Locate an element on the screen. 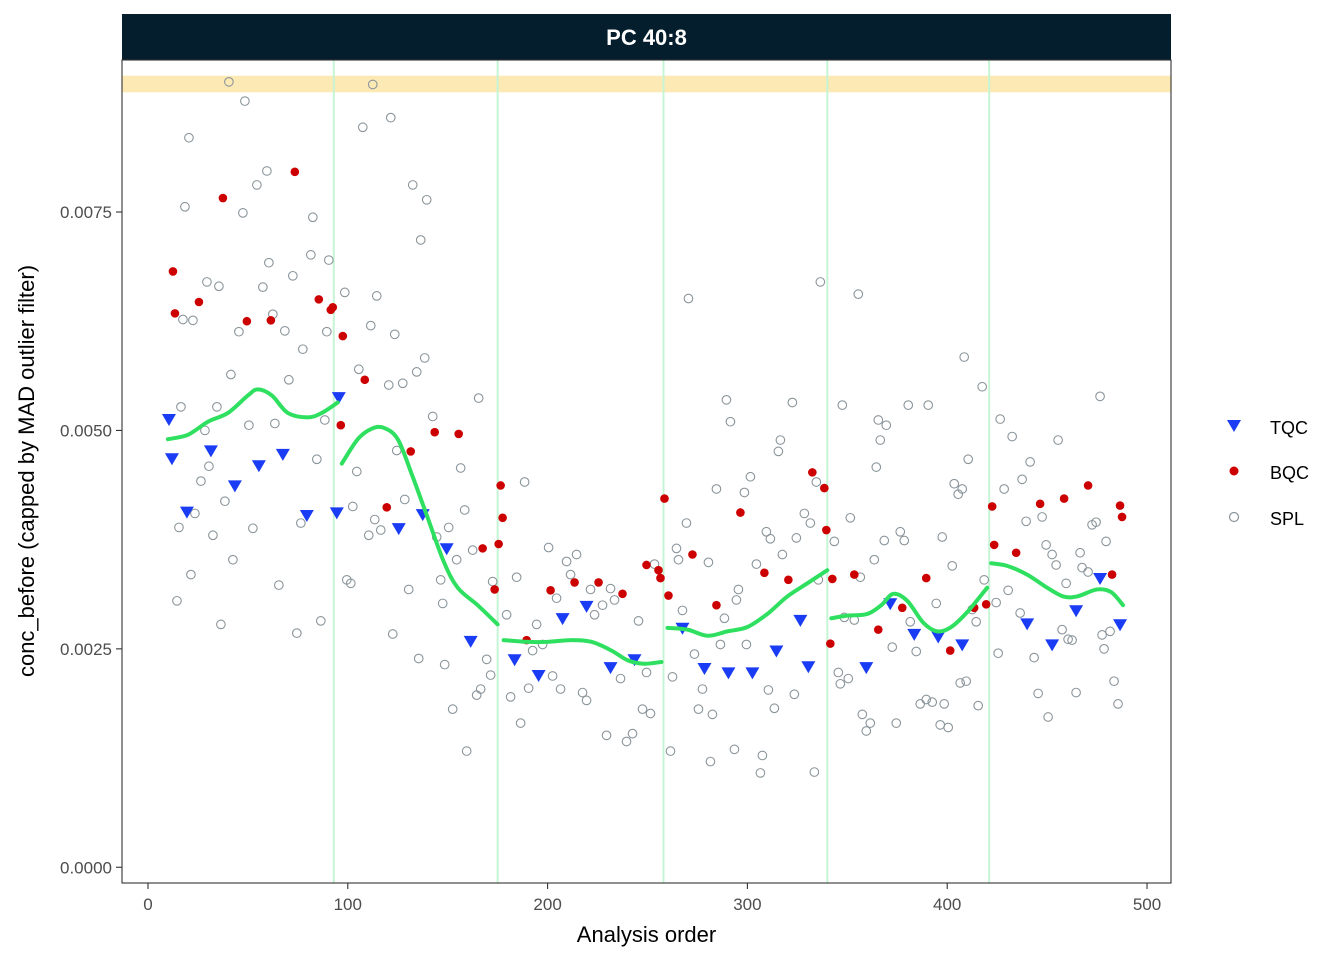 The width and height of the screenshot is (1344, 965). y-tick-label: 0.0000 is located at coordinates (86, 867).